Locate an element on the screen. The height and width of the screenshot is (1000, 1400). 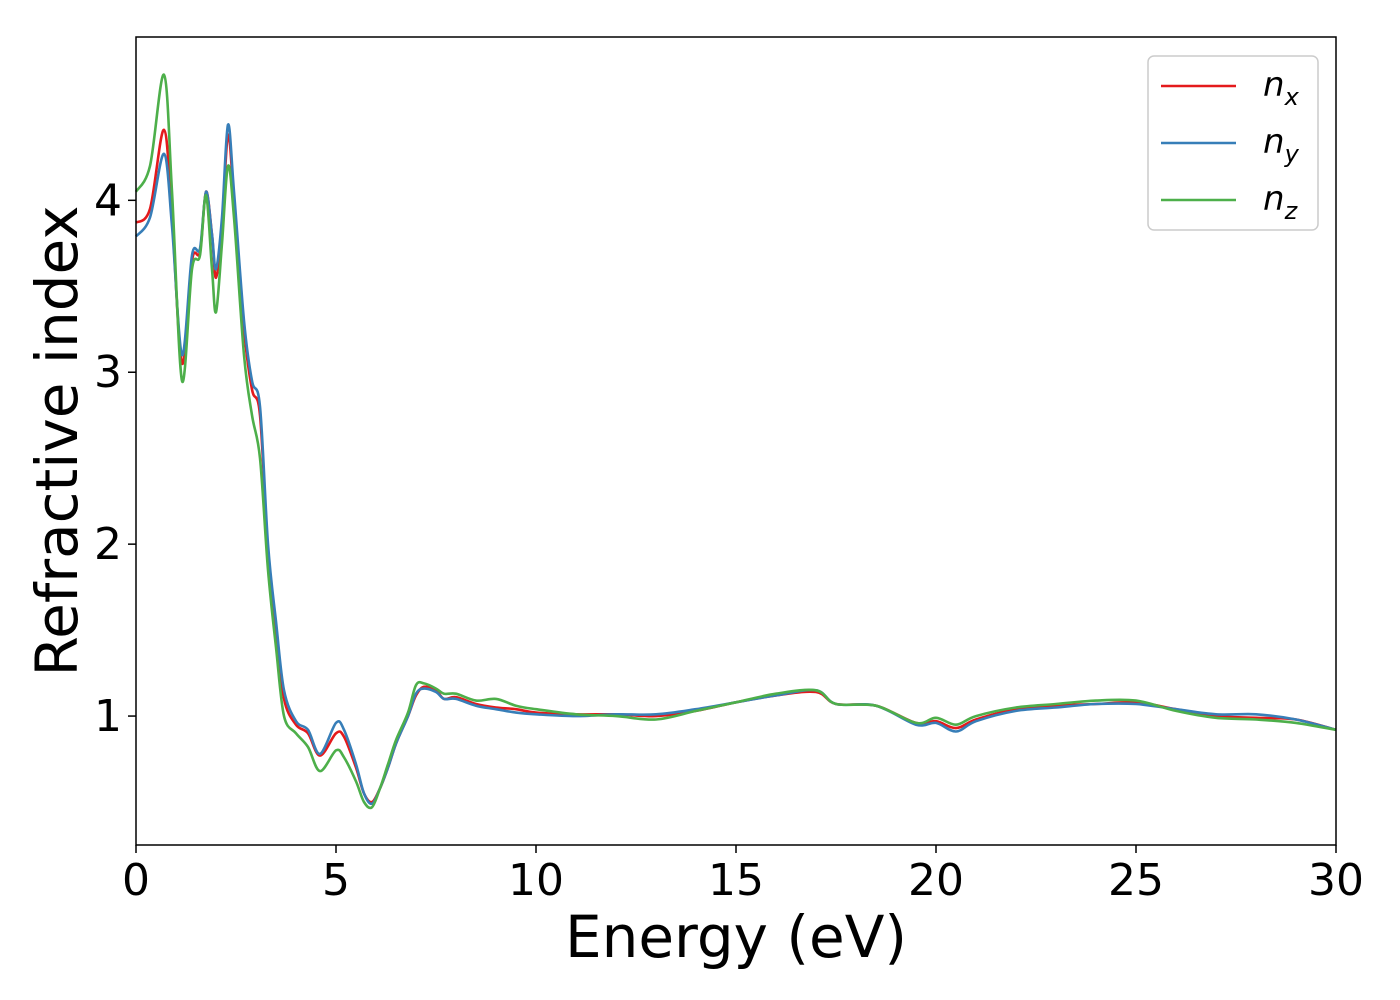
legend-label-x: nx is located at coordinates (1281, 88).